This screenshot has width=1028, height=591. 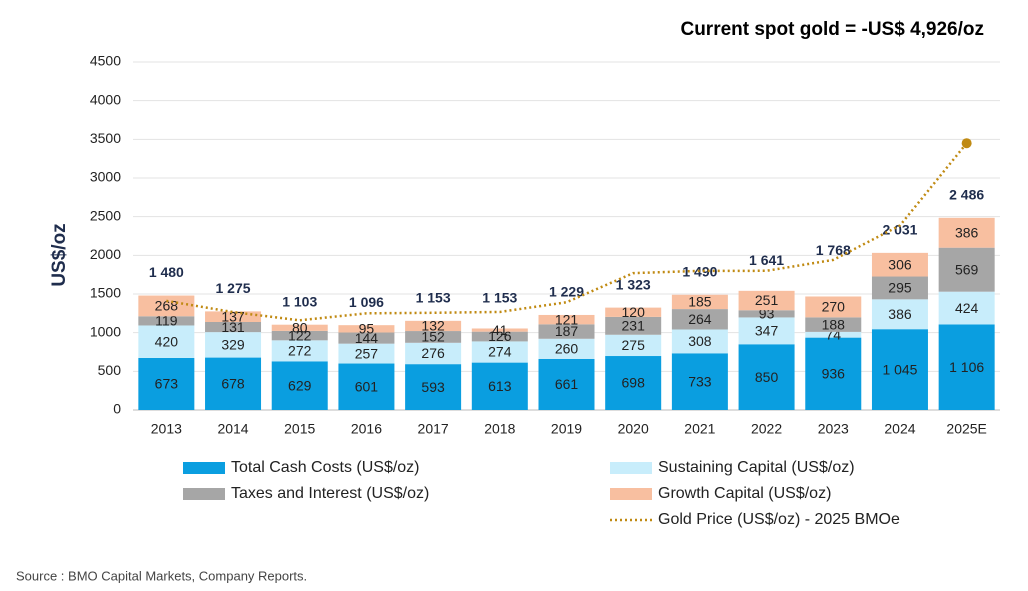 What do you see at coordinates (833, 250) in the screenshot?
I see `total-label: 1 768` at bounding box center [833, 250].